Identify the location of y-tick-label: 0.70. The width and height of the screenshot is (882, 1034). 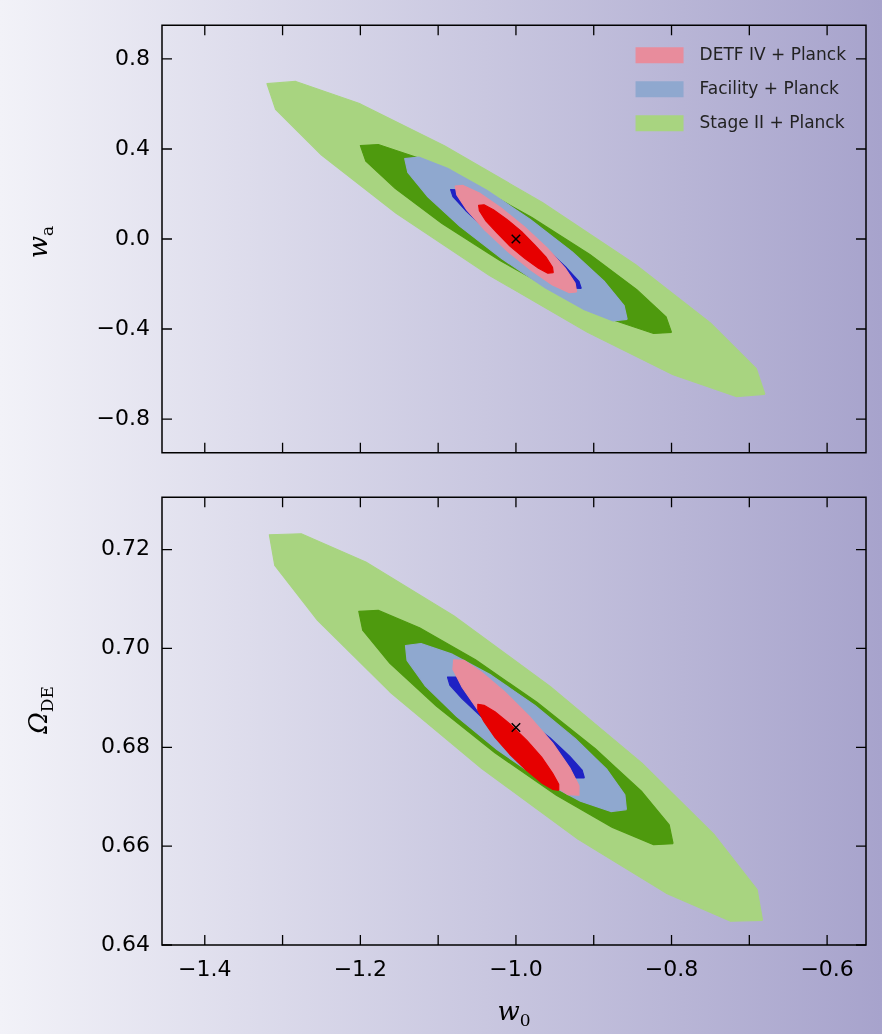
(125, 647).